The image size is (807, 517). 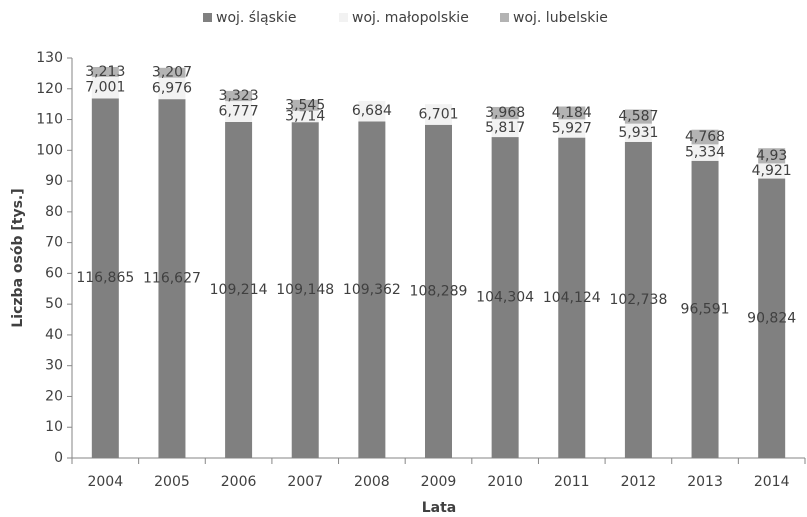 I want to click on data-label: 5,927, so click(x=572, y=129).